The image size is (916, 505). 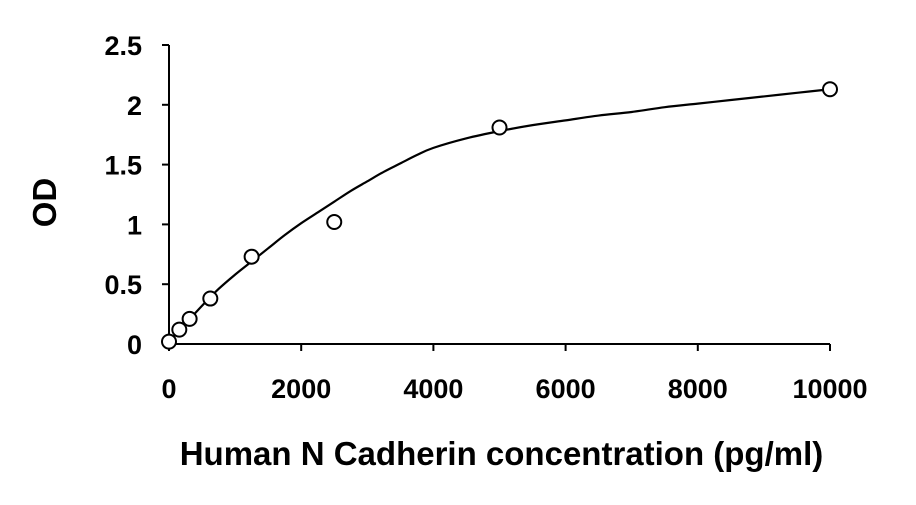 What do you see at coordinates (123, 46) in the screenshot?
I see `y-tick-label: 2.5` at bounding box center [123, 46].